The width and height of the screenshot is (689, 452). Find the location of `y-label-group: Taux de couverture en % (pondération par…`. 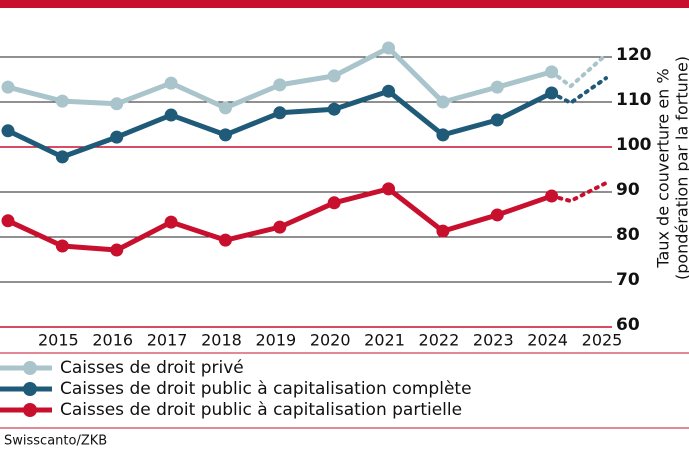

y-label-group: Taux de couverture en % (pondération par… is located at coordinates (671, 168).